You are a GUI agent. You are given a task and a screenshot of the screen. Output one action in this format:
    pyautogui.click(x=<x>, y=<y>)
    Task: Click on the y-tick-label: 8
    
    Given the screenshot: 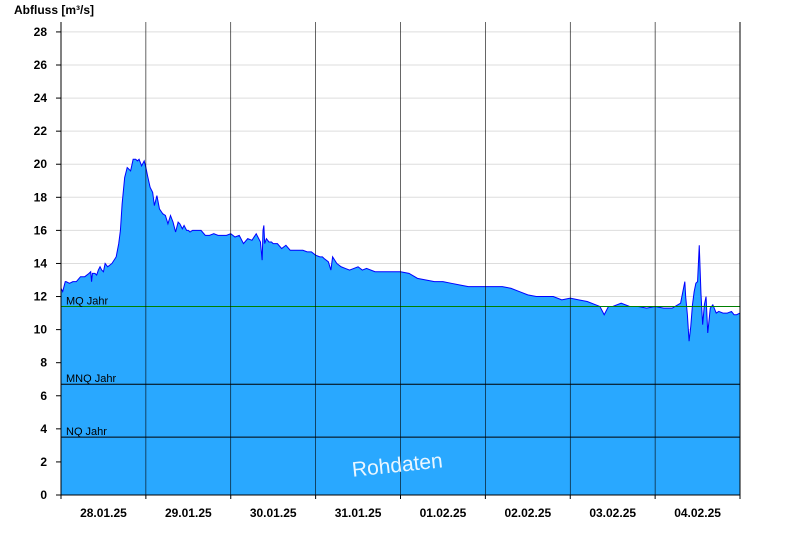 What is the action you would take?
    pyautogui.click(x=43, y=363)
    